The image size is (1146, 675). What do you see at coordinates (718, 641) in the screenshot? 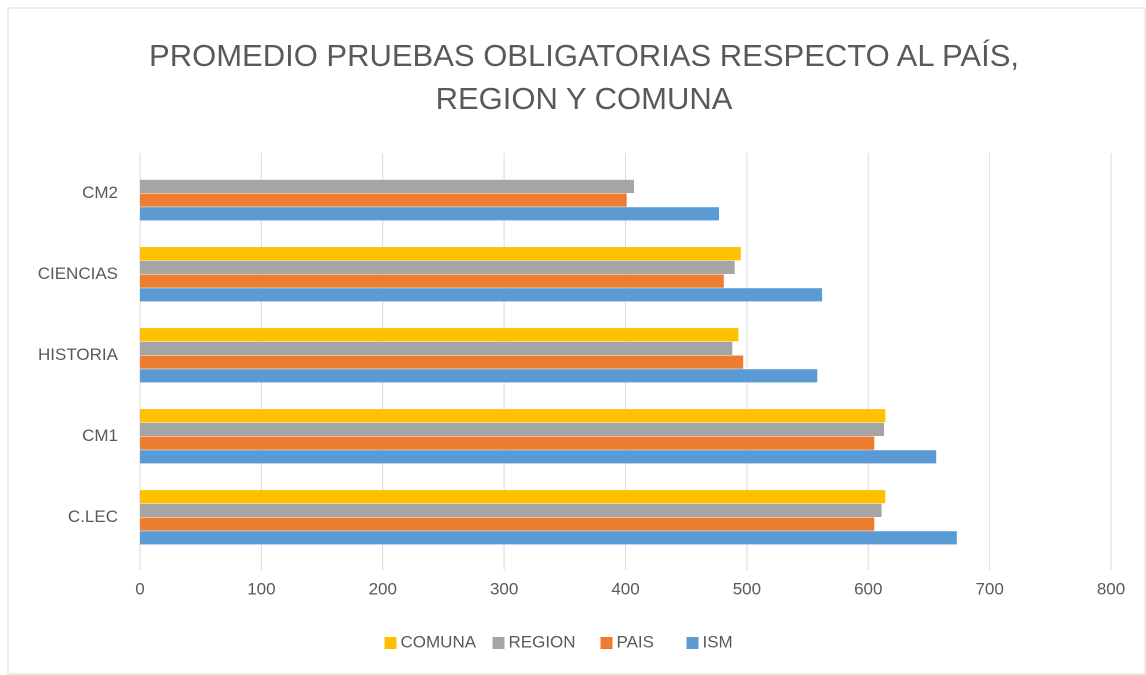
I see `legend-label: ISM` at bounding box center [718, 641].